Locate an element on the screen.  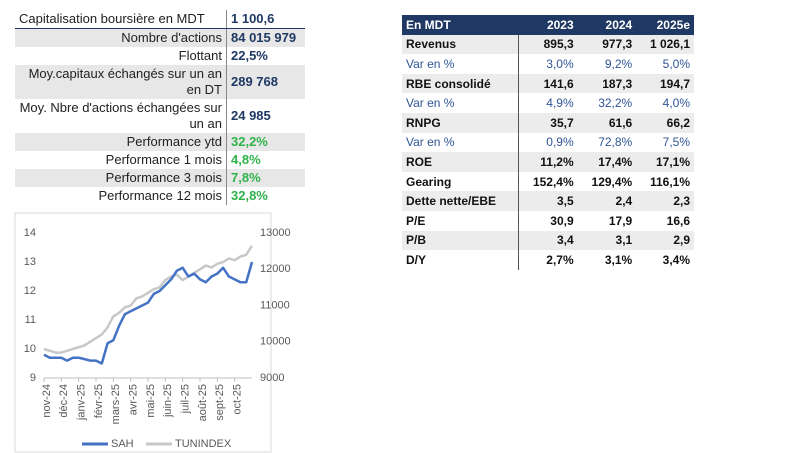
y-tick-label: 11 is located at coordinates (30, 320).